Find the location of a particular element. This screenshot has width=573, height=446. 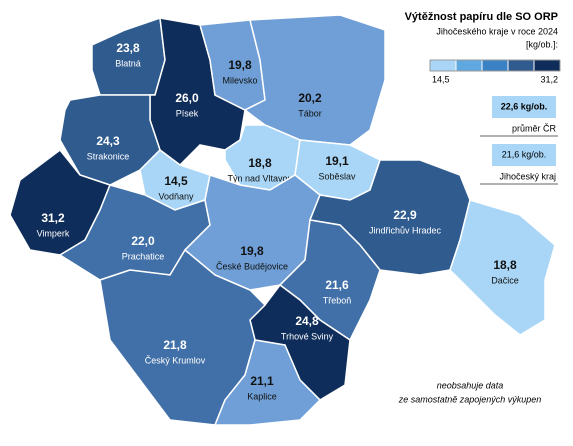

reference-value: 22,6 kg/ob. is located at coordinates (524, 106).